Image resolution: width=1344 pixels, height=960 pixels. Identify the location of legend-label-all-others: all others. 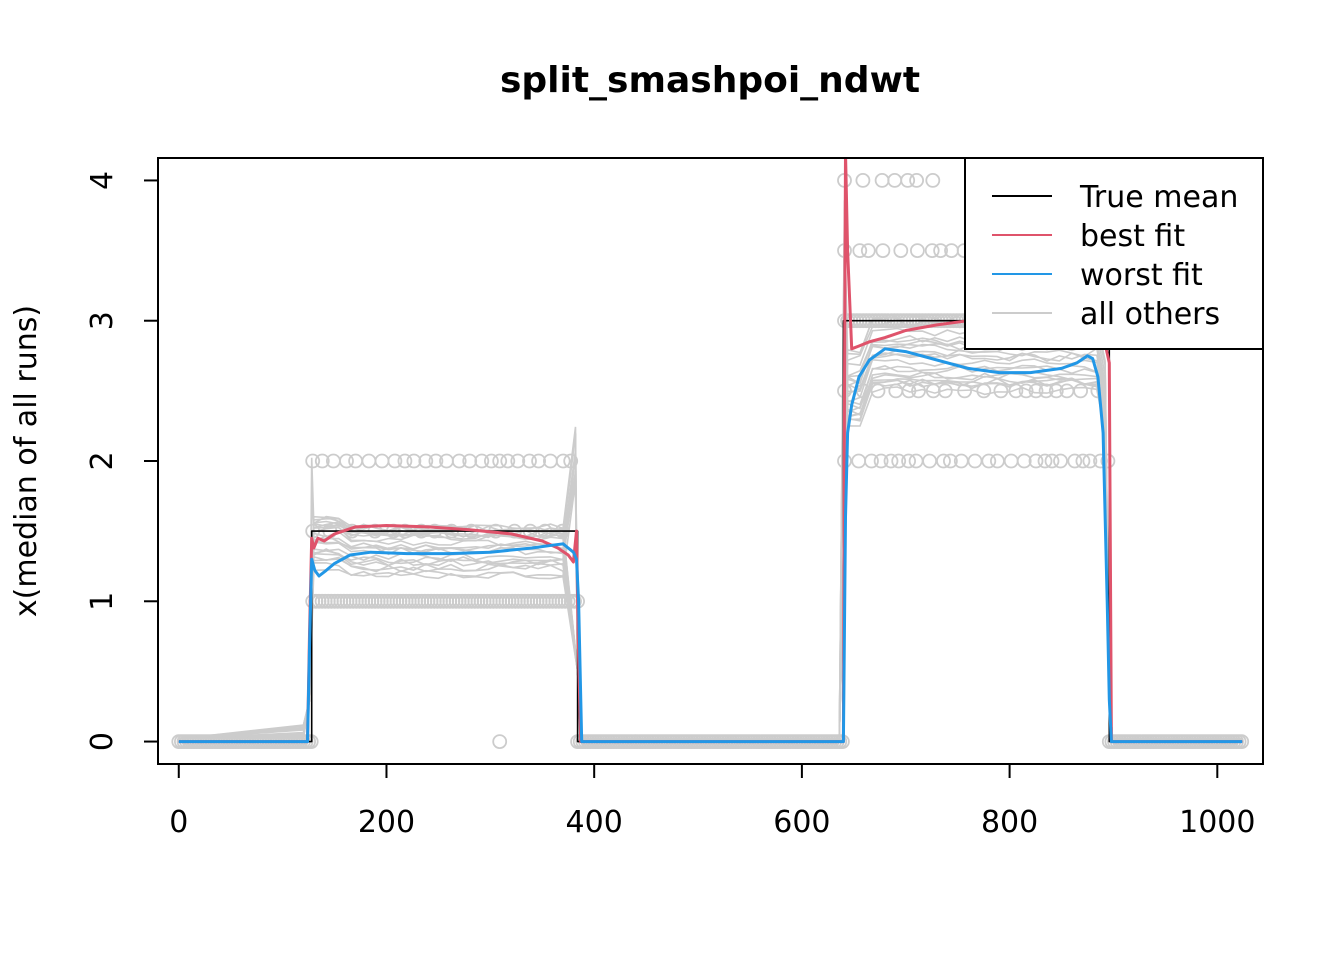
(1150, 314).